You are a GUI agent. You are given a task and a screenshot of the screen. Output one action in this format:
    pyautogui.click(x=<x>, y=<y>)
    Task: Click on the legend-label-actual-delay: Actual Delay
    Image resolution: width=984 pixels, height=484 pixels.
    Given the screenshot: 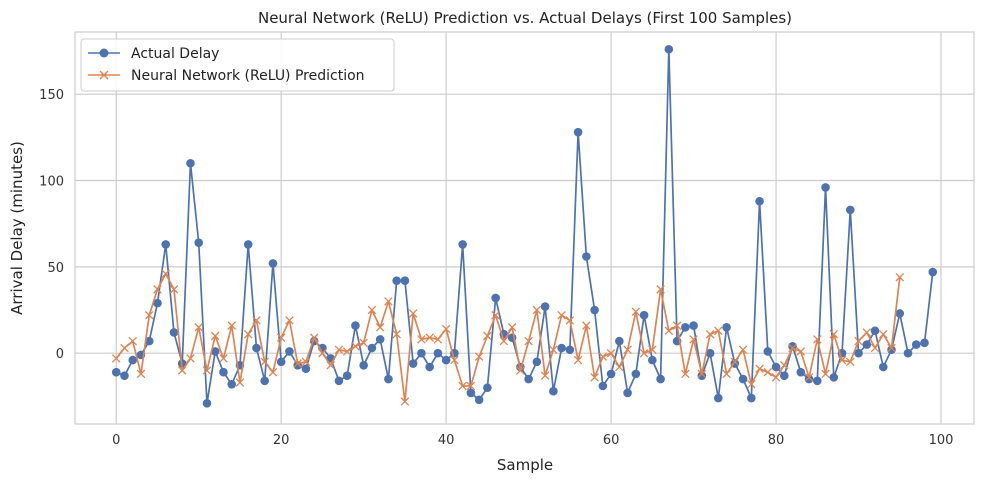 What is the action you would take?
    pyautogui.click(x=175, y=54)
    